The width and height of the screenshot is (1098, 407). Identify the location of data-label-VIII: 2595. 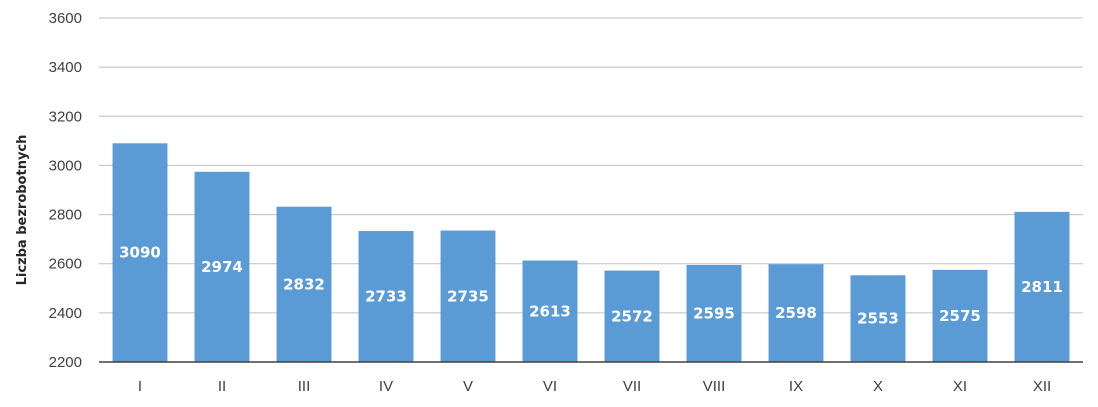
(714, 313).